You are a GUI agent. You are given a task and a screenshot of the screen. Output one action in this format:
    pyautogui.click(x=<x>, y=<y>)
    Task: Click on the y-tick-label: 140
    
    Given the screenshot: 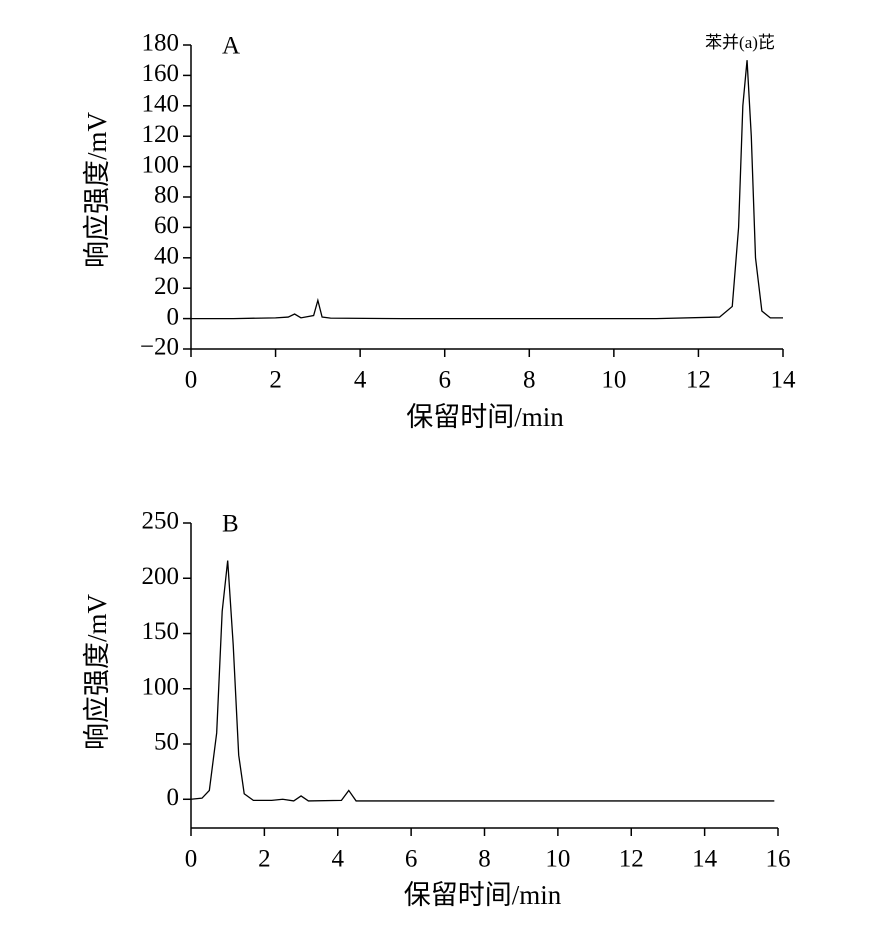 What is the action you would take?
    pyautogui.click(x=161, y=104)
    